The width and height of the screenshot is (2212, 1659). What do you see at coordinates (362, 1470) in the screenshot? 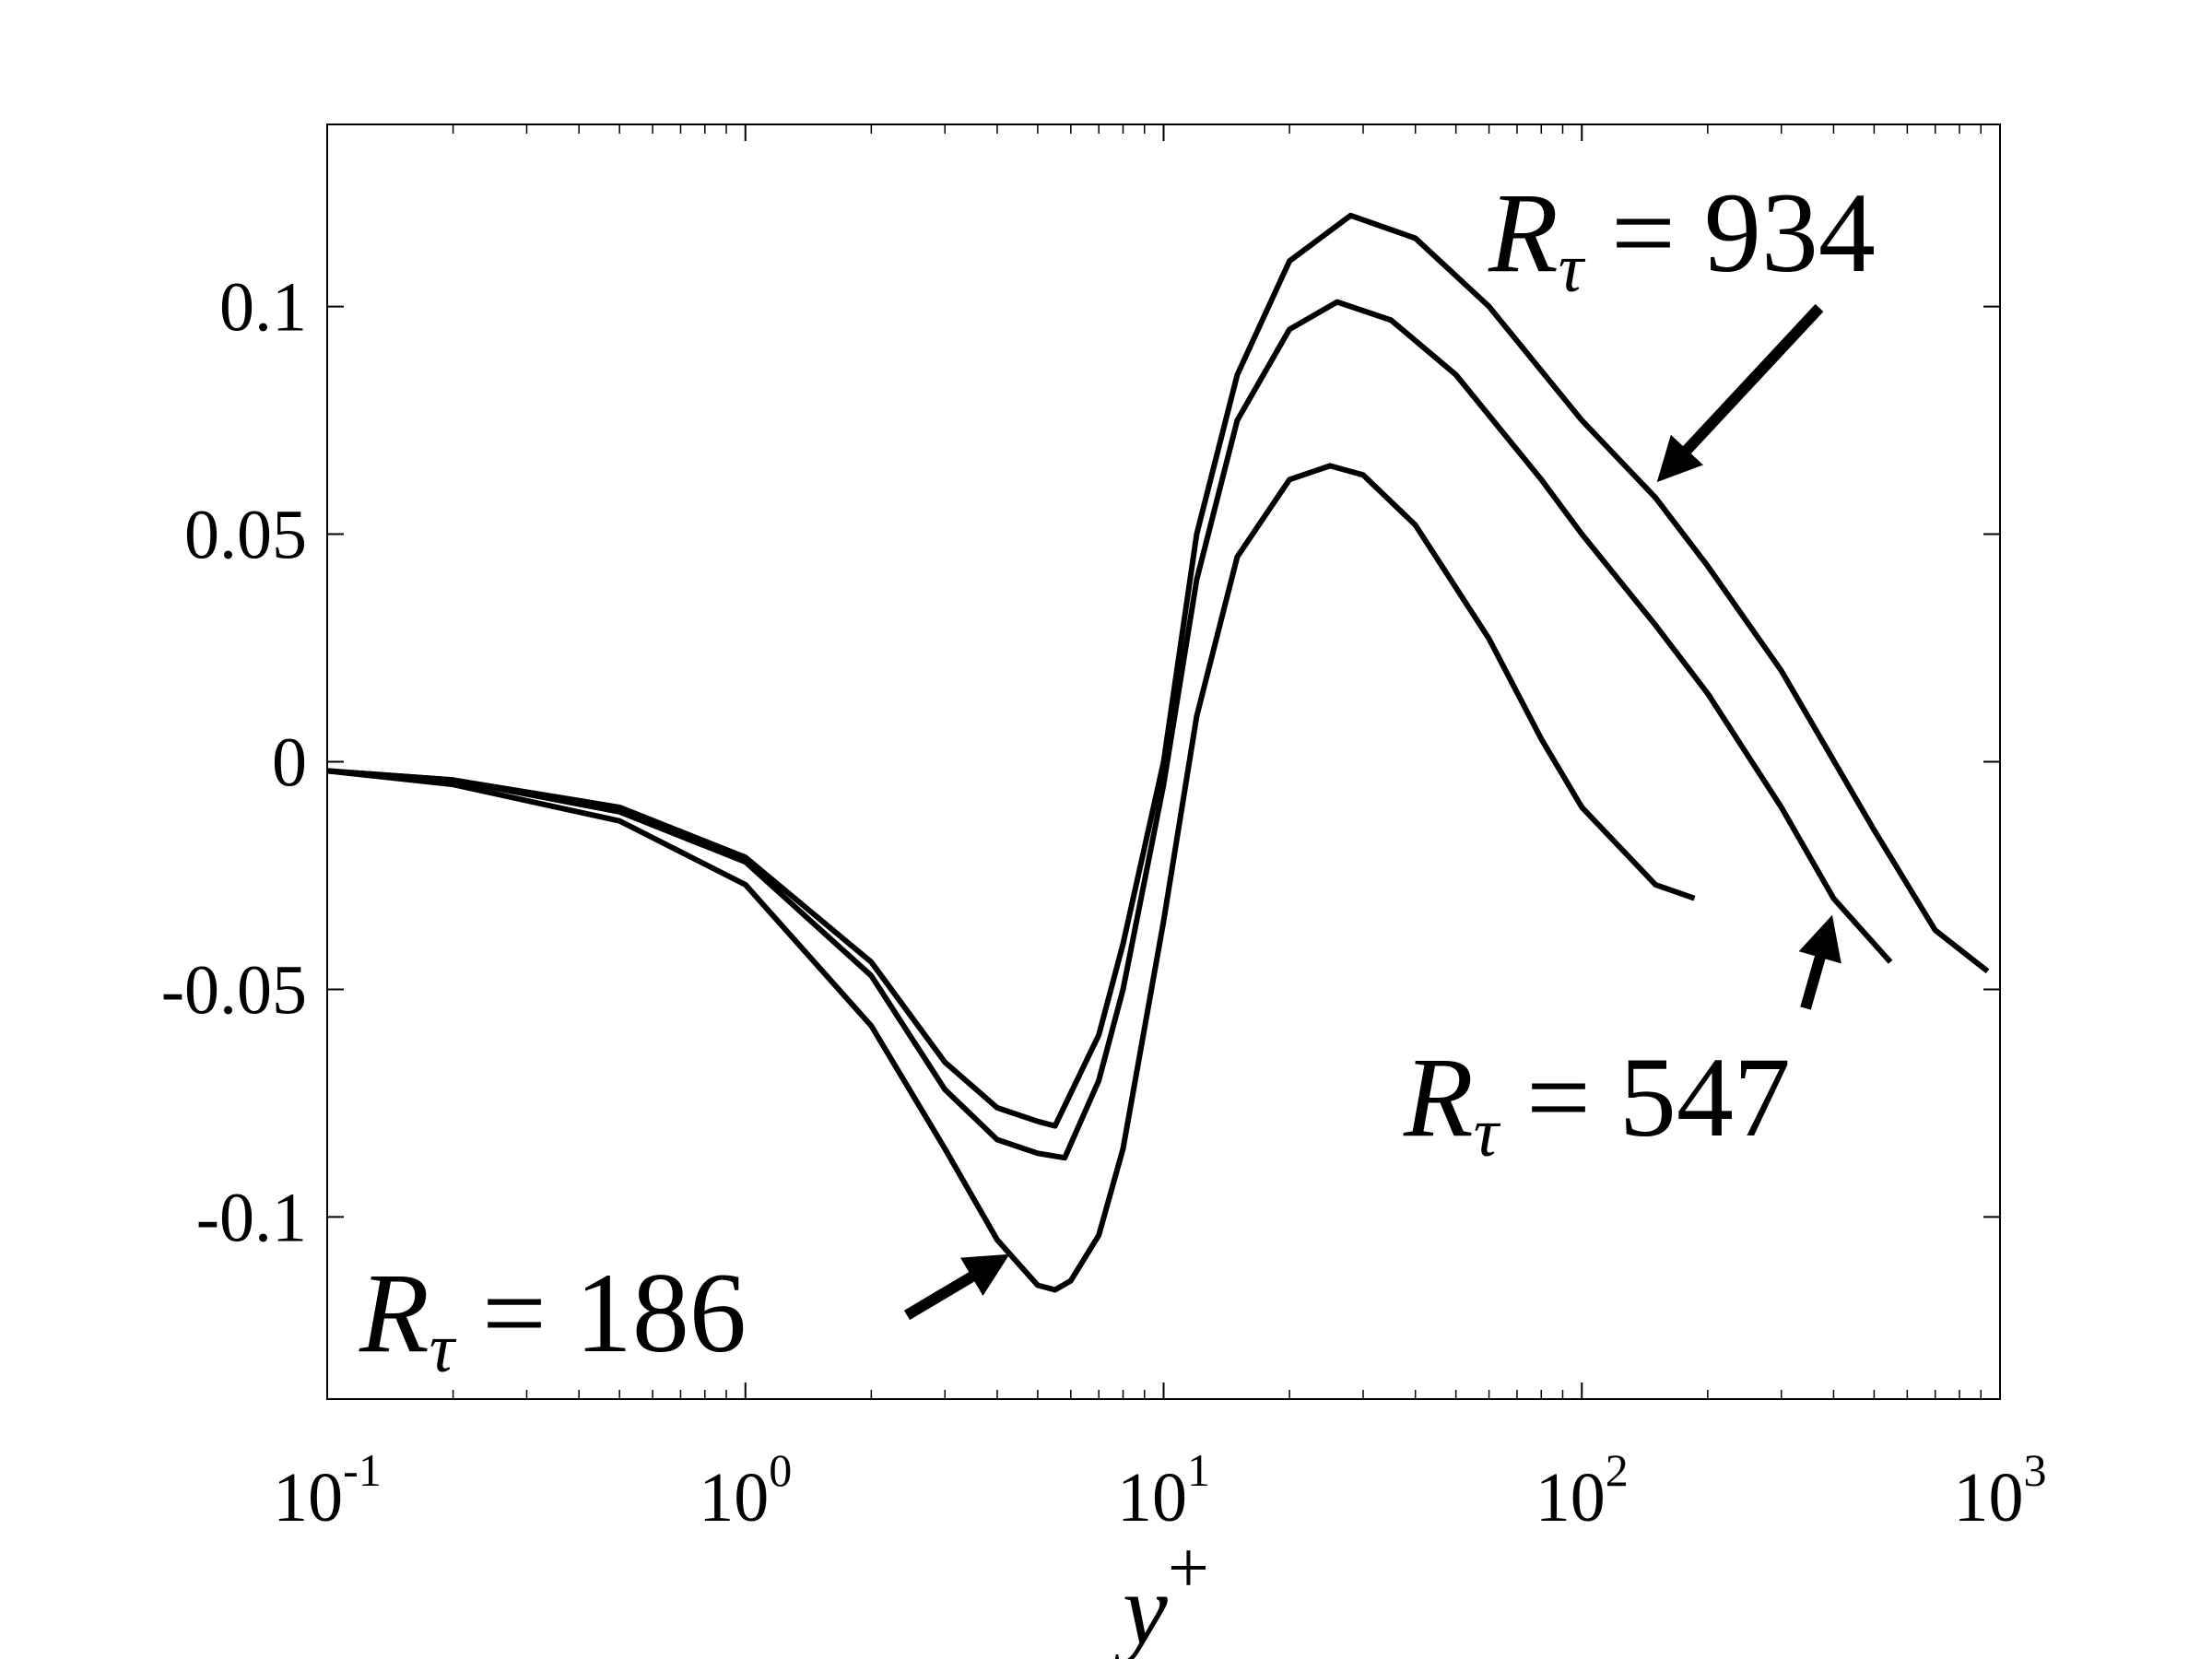
I see `x-tick-exponent: -1` at bounding box center [362, 1470].